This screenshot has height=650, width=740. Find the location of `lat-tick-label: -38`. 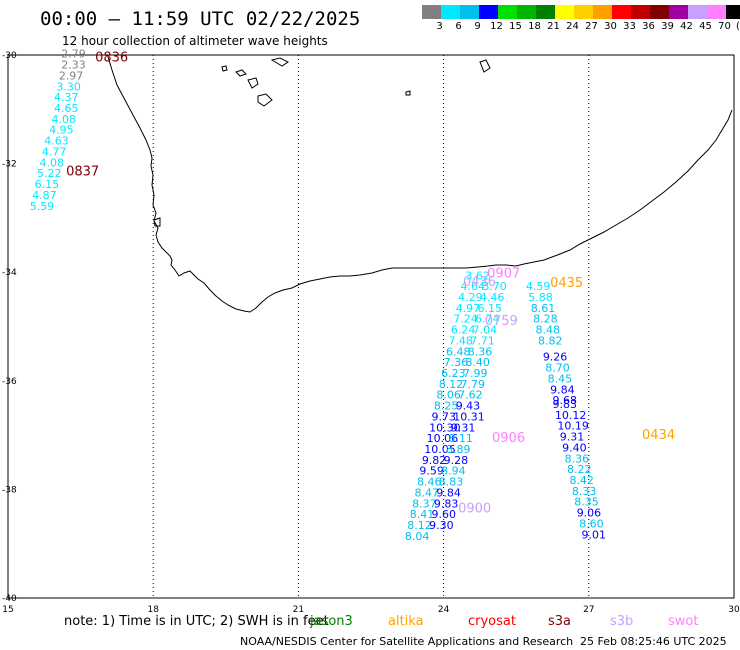

lat-tick-label: -38 is located at coordinates (9, 490).